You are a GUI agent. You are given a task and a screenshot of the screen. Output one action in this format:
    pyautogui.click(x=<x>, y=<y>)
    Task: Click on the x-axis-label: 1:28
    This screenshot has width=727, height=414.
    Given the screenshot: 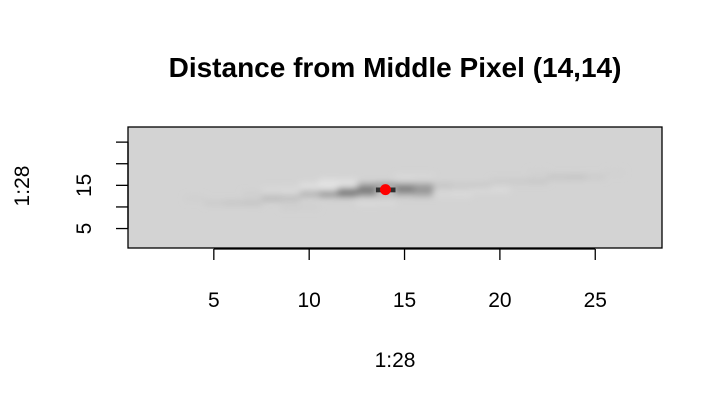 What is the action you would take?
    pyautogui.click(x=395, y=360)
    